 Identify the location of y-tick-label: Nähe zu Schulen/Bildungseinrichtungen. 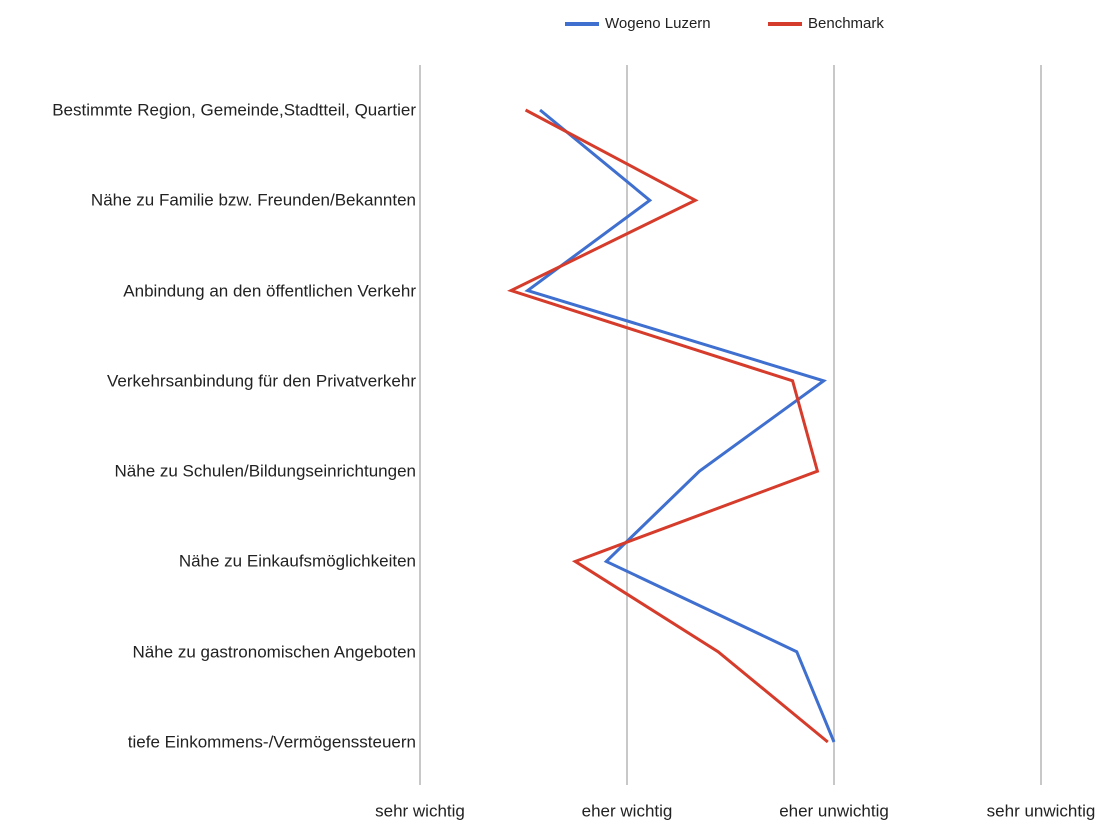
(265, 471).